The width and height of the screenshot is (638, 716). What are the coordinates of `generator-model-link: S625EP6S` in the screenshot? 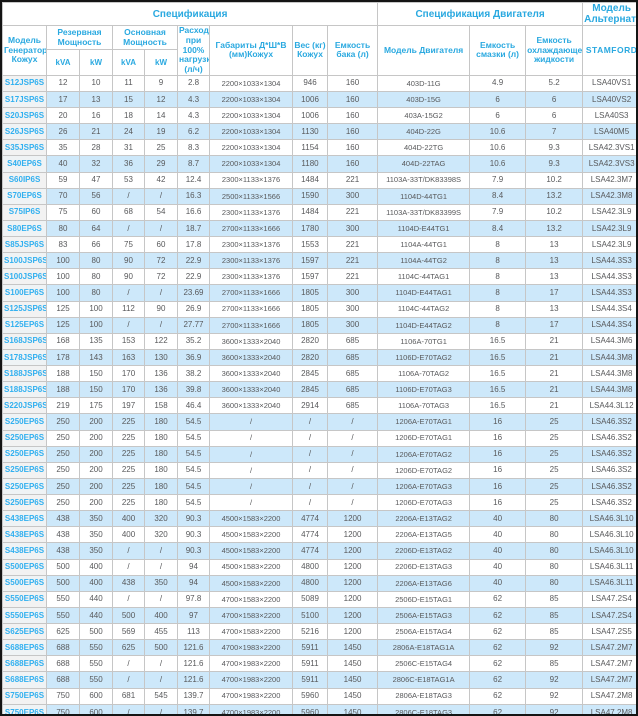 It's located at (24, 632).